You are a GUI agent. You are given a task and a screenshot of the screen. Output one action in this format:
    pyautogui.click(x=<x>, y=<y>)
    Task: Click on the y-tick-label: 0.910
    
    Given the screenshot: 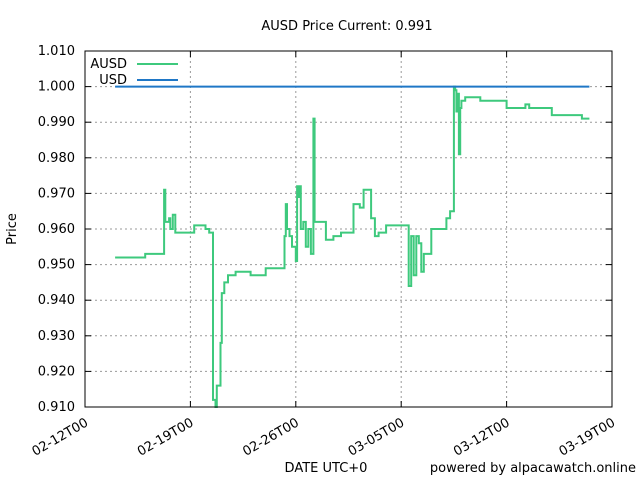 What is the action you would take?
    pyautogui.click(x=56, y=407)
    